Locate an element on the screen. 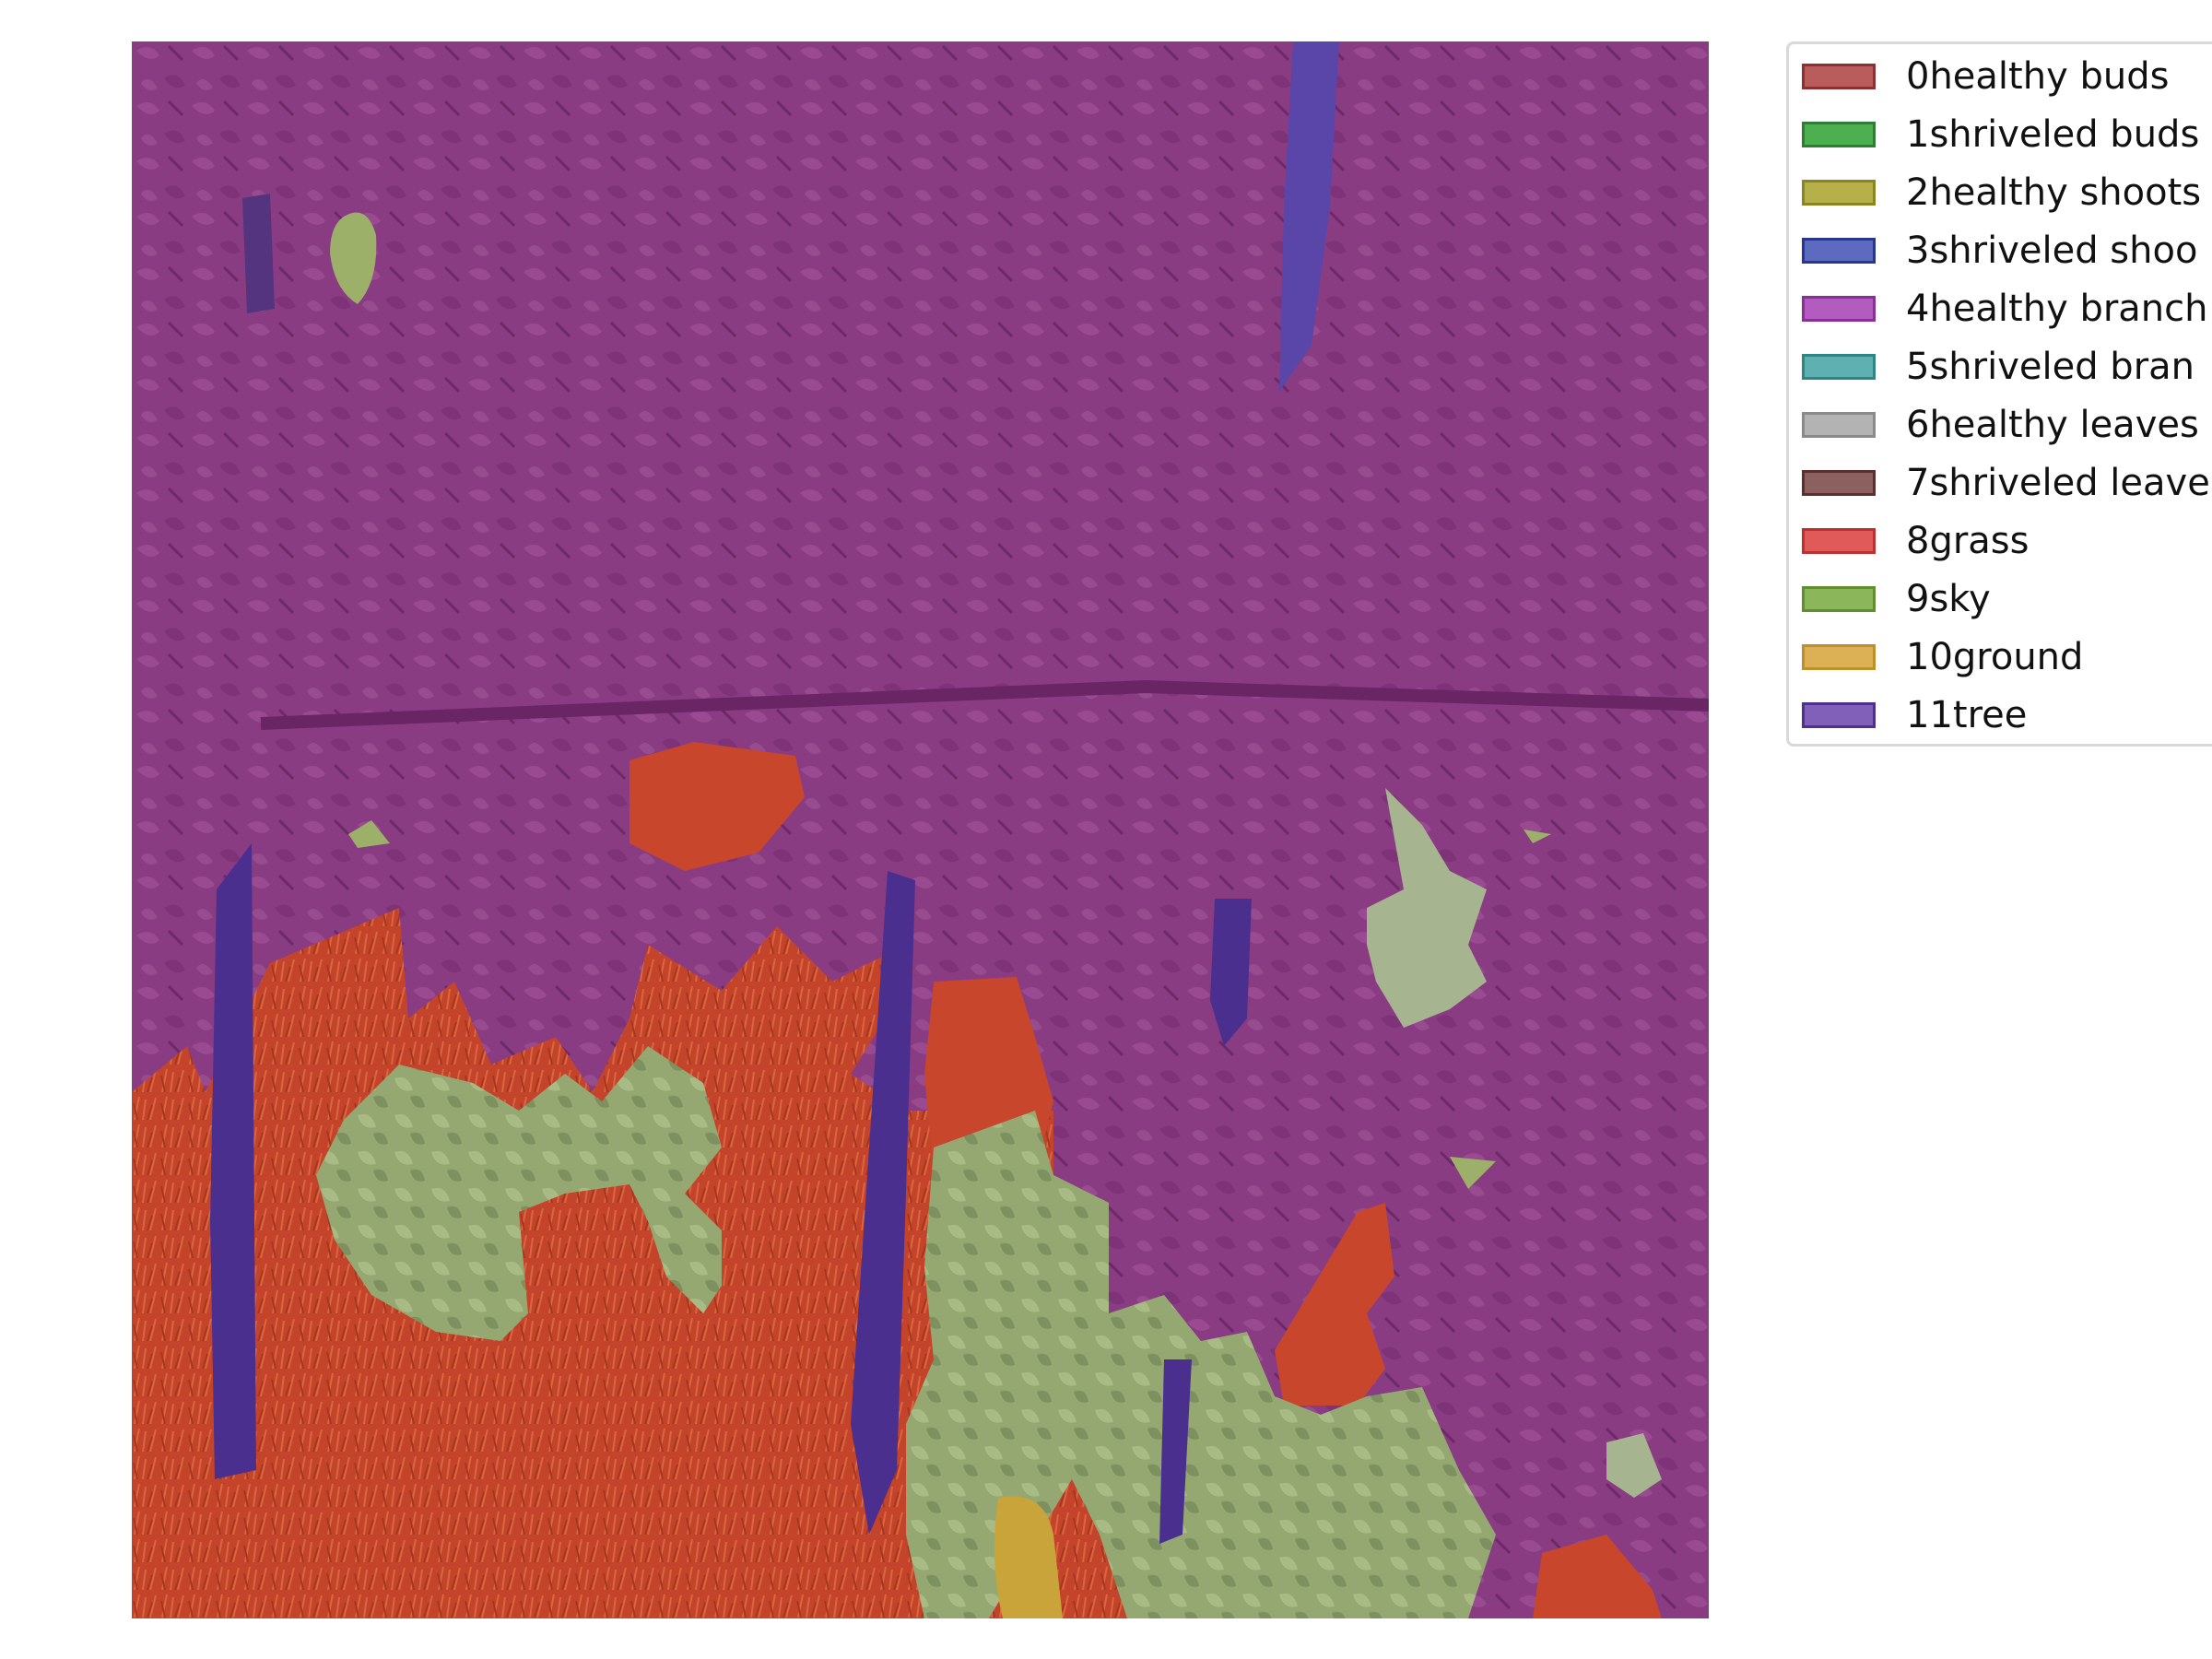  legend-label: 2healthy shoots is located at coordinates (2054, 192).